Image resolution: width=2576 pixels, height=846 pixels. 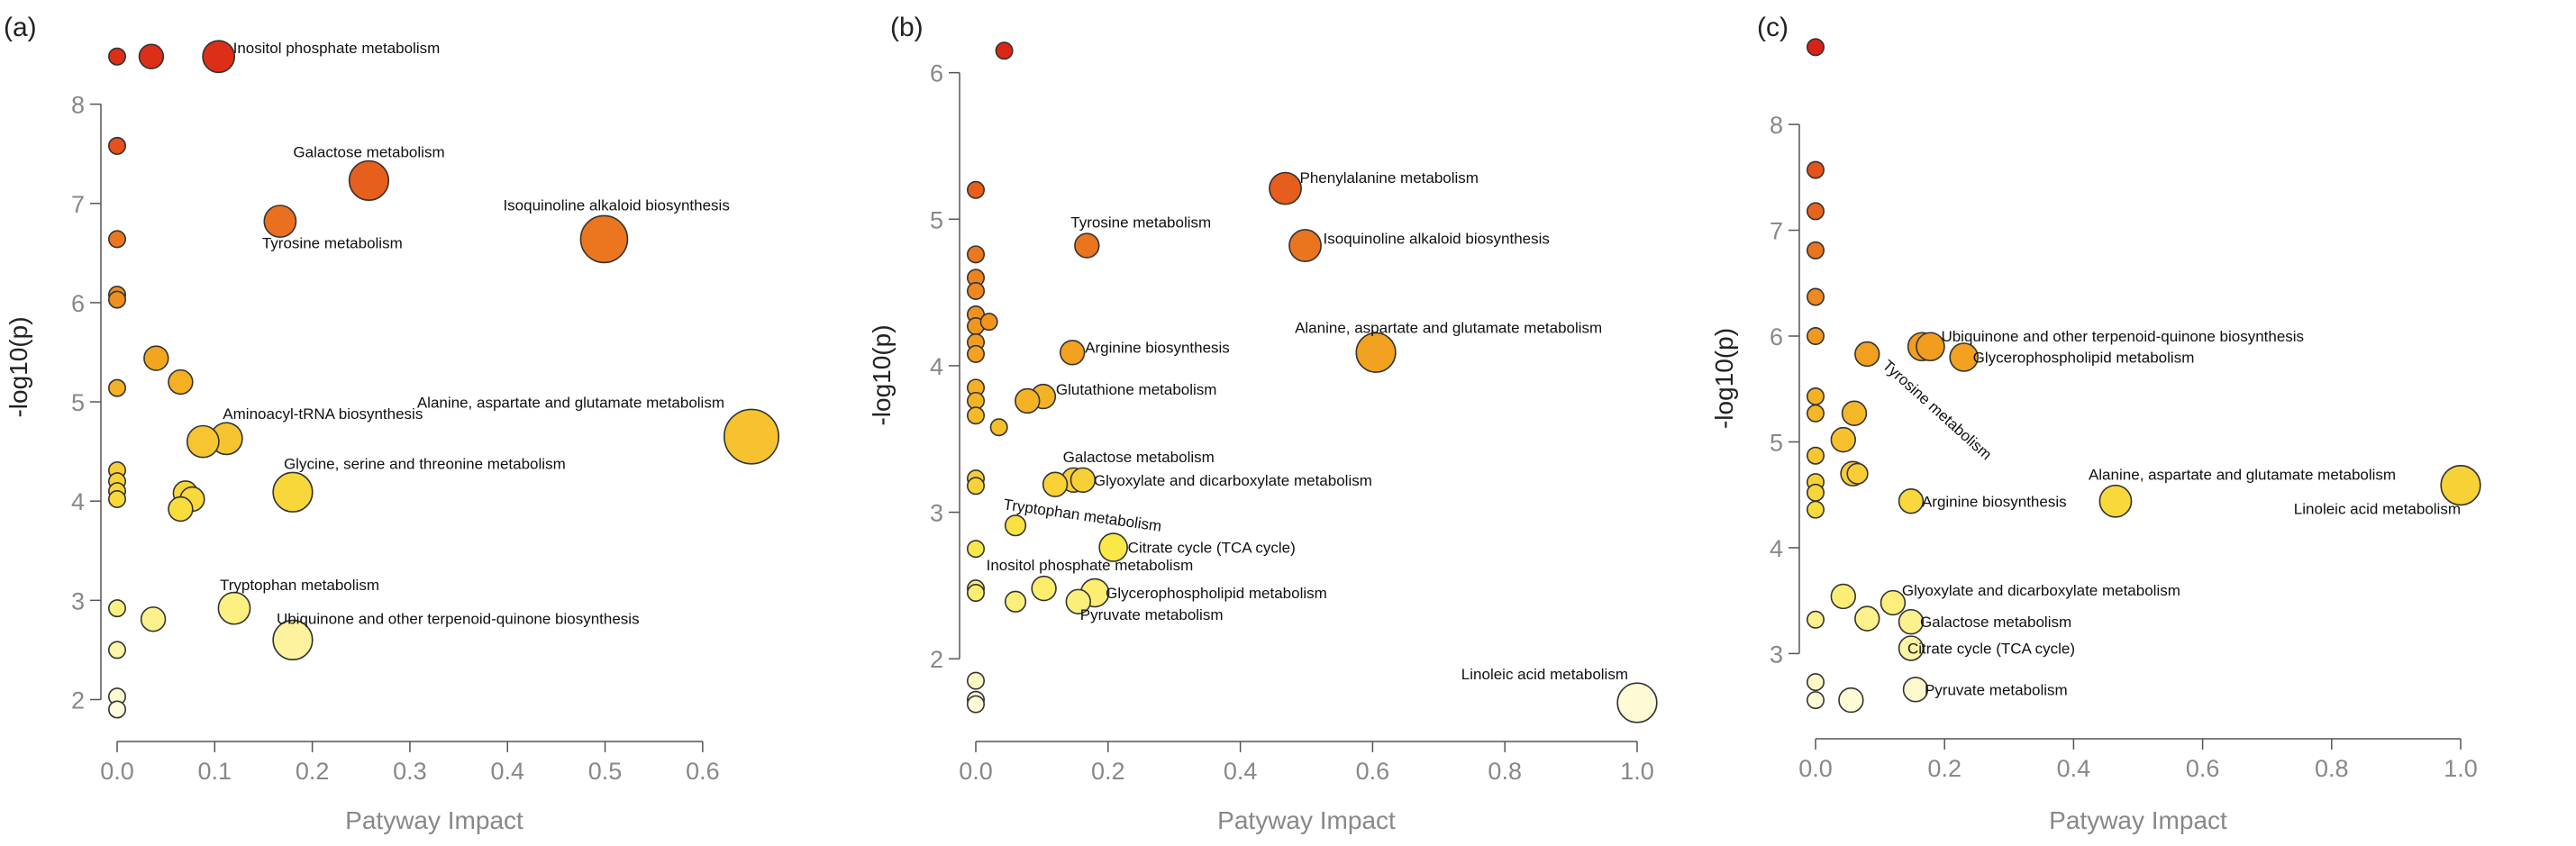 What do you see at coordinates (2461, 769) in the screenshot?
I see `x-tick-label: 1.0` at bounding box center [2461, 769].